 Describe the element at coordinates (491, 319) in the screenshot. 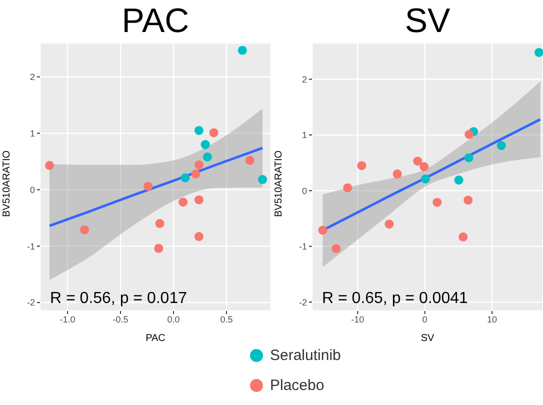

I see `x-tick-label: 10` at that location.